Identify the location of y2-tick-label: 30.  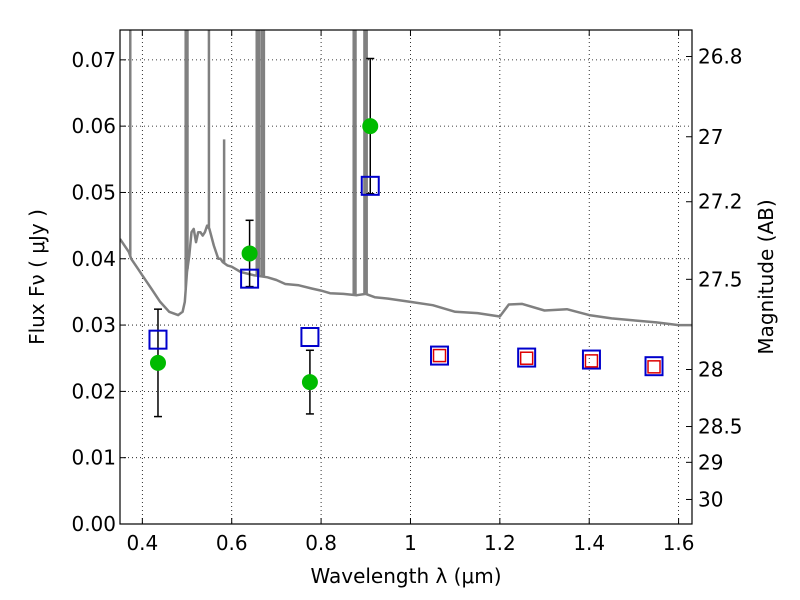
(710, 499).